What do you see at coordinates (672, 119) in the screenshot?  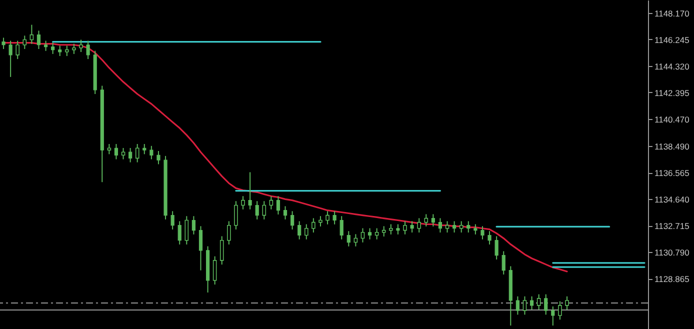 I see `y-tick-label: 1140.470` at bounding box center [672, 119].